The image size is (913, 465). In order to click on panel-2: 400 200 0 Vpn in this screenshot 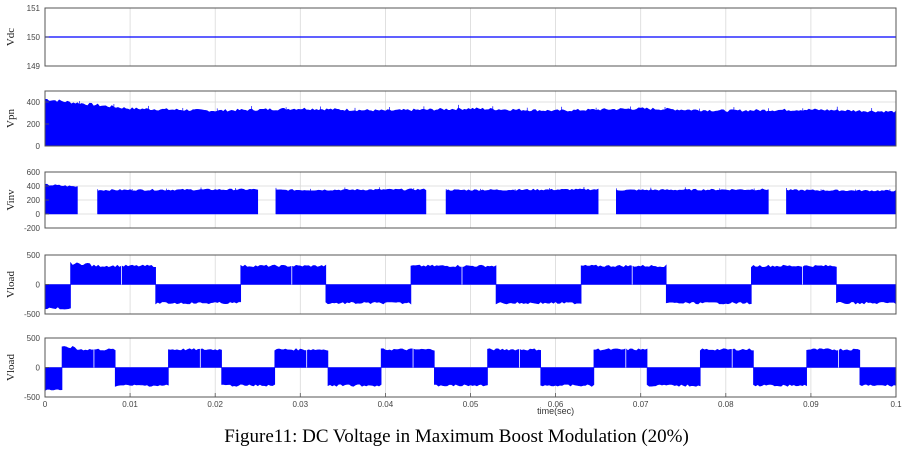, I will do `click(451, 120)`.